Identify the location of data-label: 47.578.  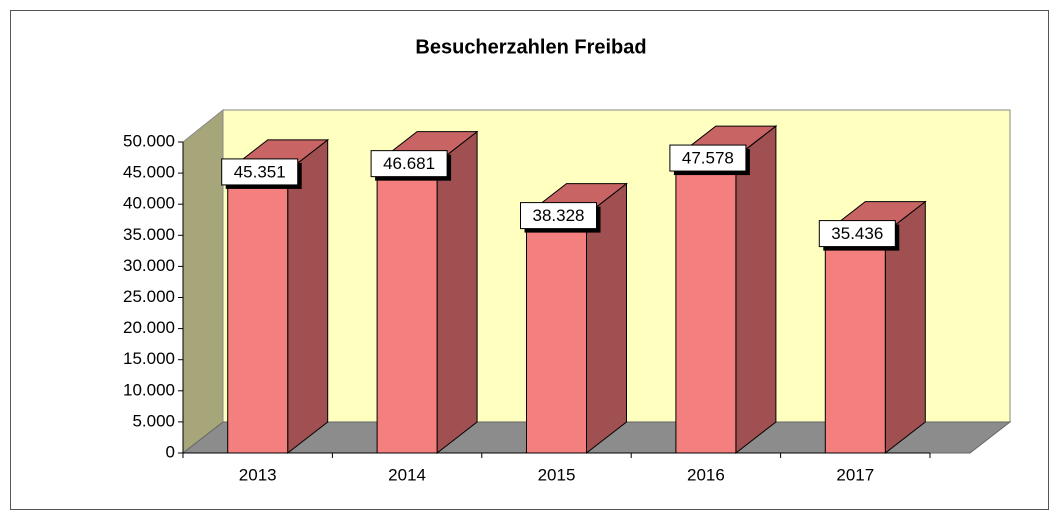
(708, 158).